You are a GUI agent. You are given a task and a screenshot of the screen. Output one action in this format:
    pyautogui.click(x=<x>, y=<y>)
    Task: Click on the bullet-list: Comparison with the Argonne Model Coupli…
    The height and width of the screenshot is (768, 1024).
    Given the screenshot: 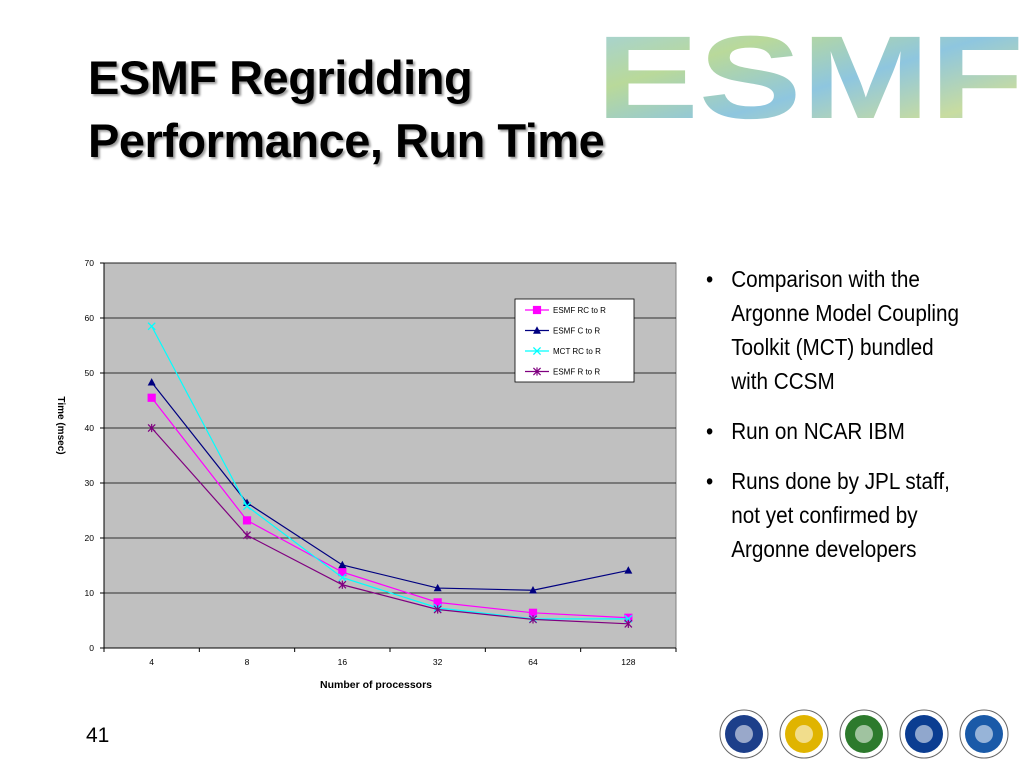 What is the action you would take?
    pyautogui.click(x=841, y=422)
    